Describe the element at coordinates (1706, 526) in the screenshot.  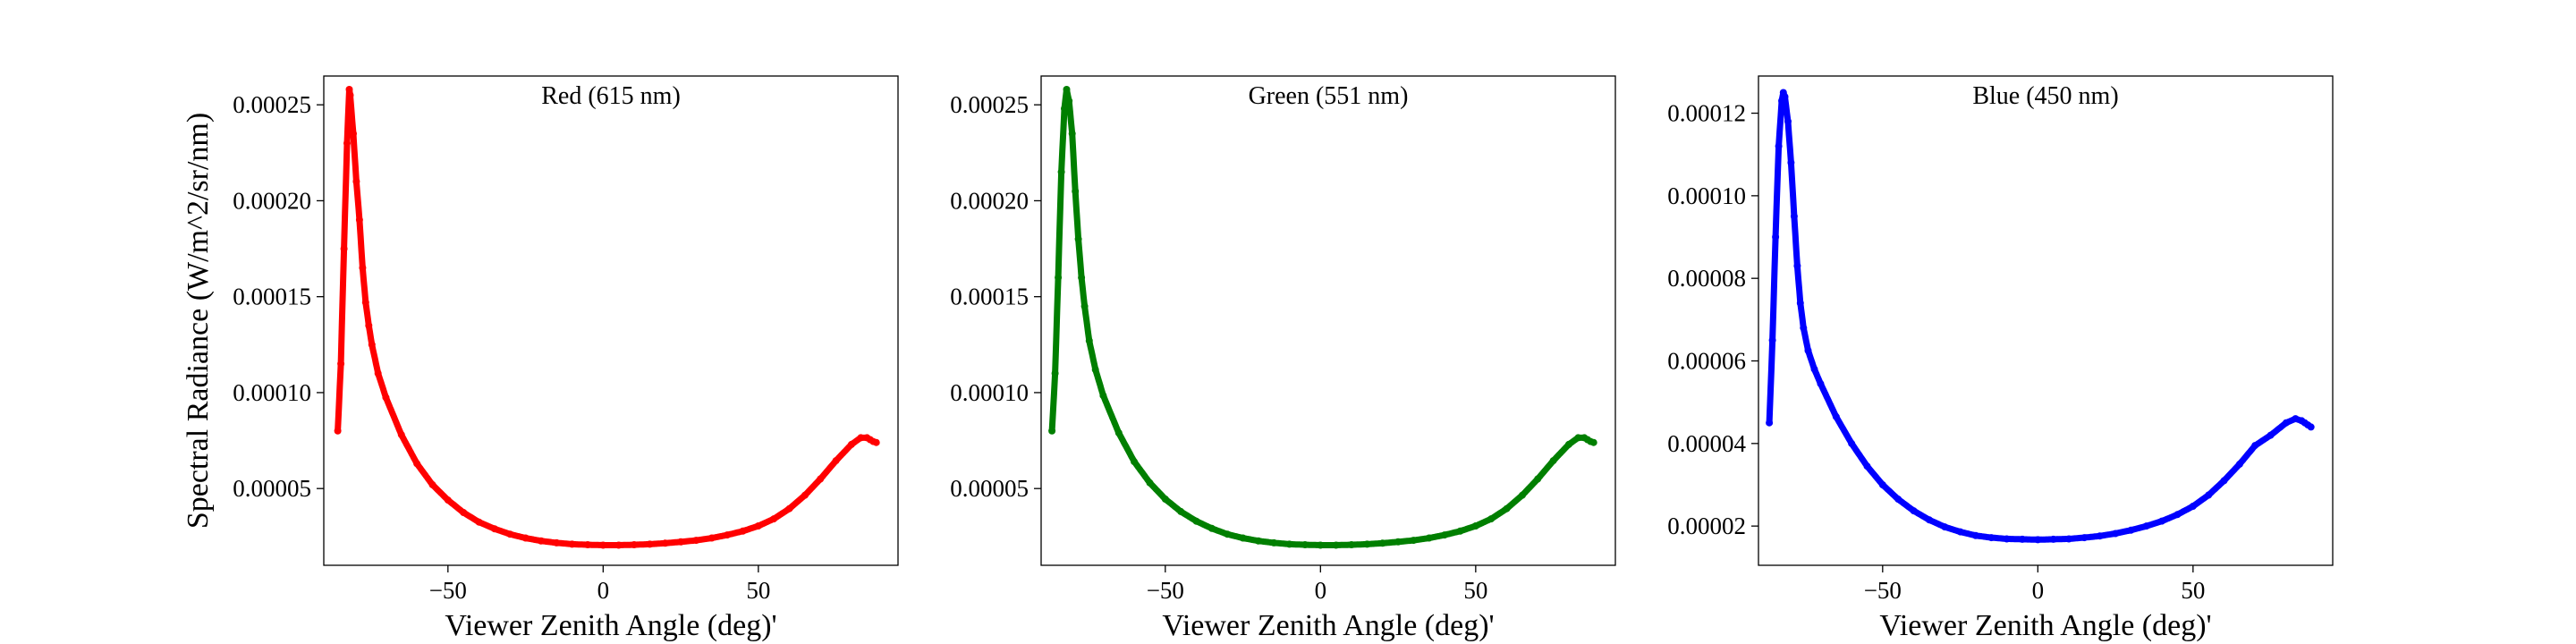
I see `y-tick-label: 0.00002` at that location.